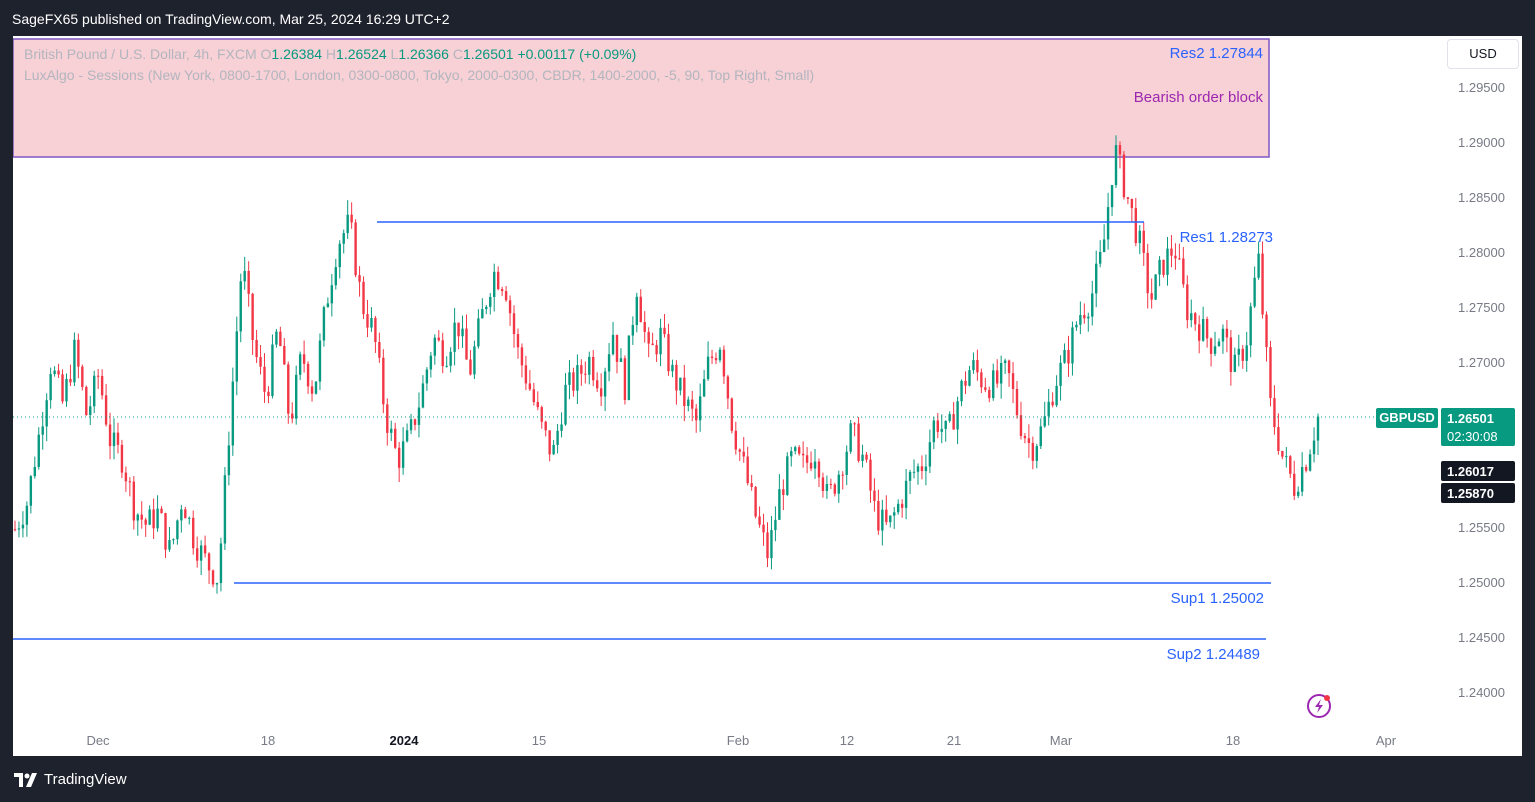 The width and height of the screenshot is (1535, 802). I want to click on tradingview-logo: TradingView, so click(70, 779).